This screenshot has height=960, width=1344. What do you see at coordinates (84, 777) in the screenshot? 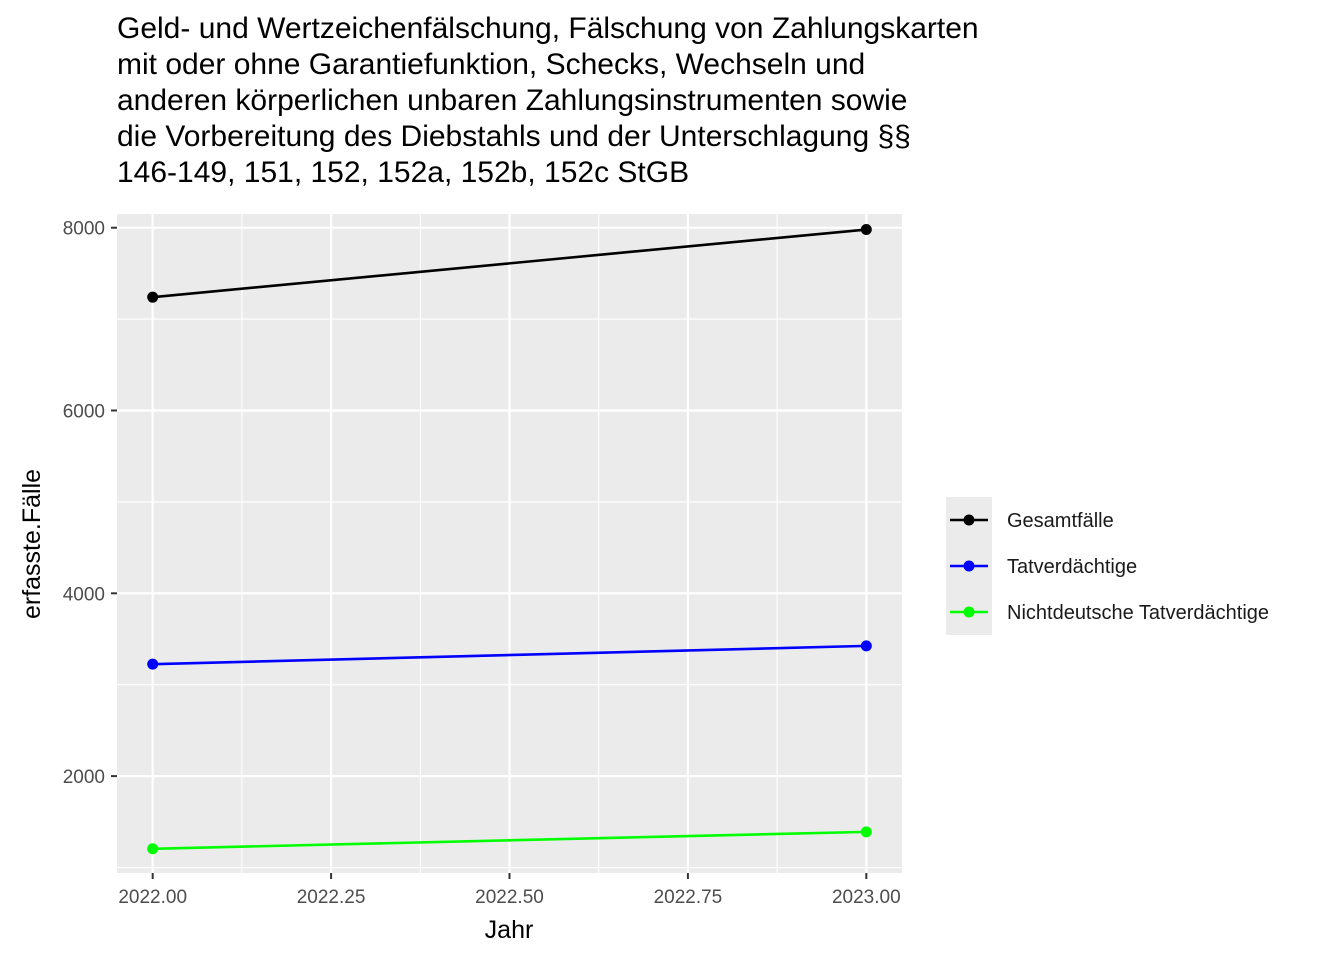
I see `y-tick-label: 2000` at bounding box center [84, 777].